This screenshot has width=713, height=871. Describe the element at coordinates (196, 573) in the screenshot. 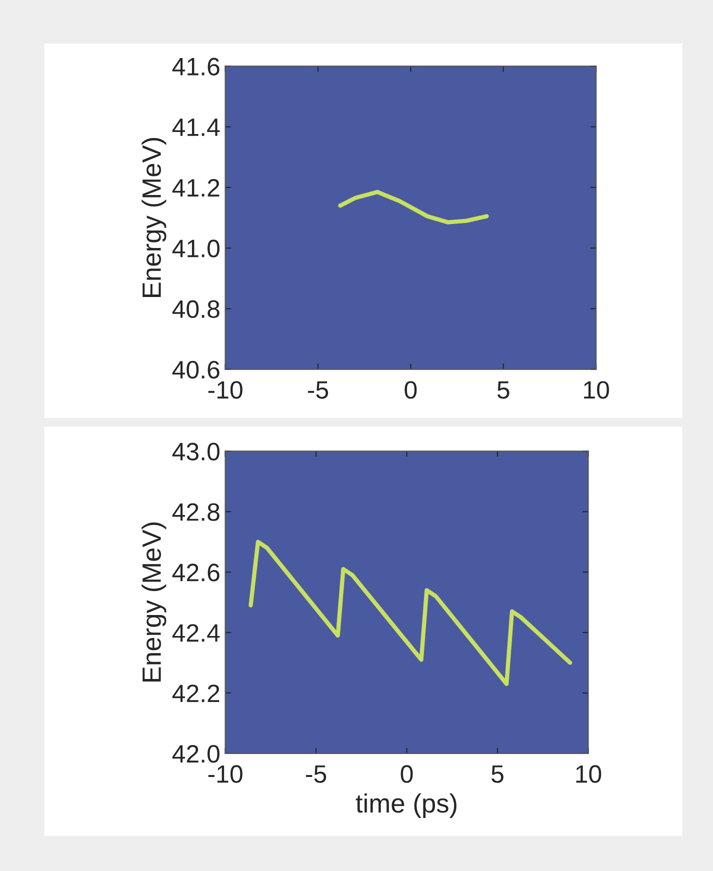

I see `y-tick-label: 42.6` at that location.